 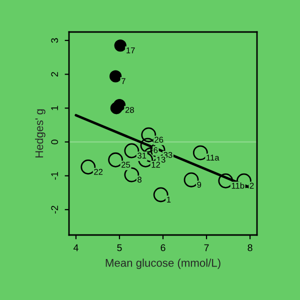 I want to click on annotation: 17, so click(x=130, y=51).